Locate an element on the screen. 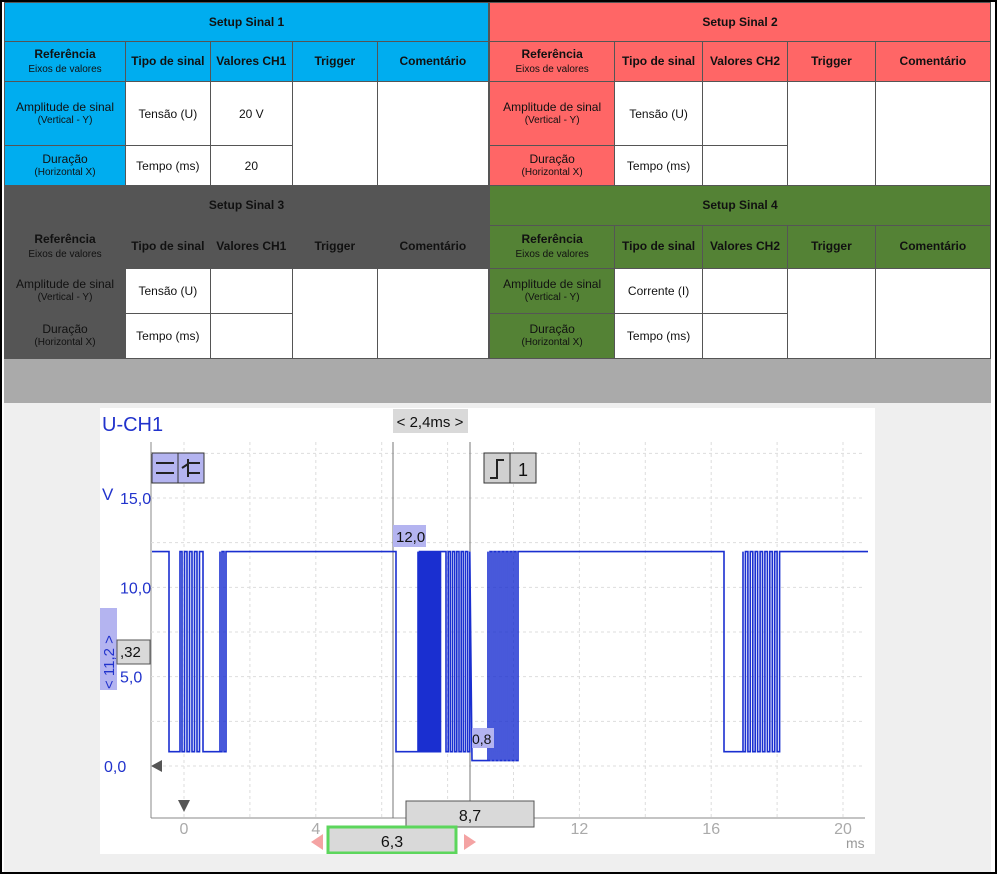 This screenshot has width=997, height=874. zero-level-marker is located at coordinates (156, 766).